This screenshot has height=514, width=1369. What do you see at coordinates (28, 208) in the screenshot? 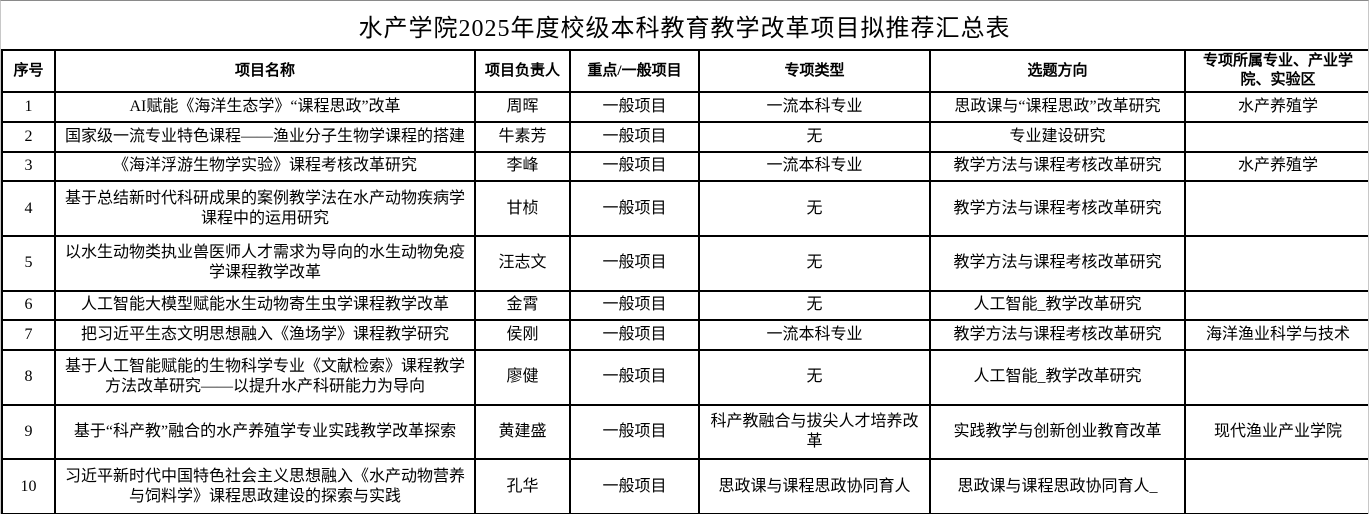
I see `cell-no: 4` at bounding box center [28, 208].